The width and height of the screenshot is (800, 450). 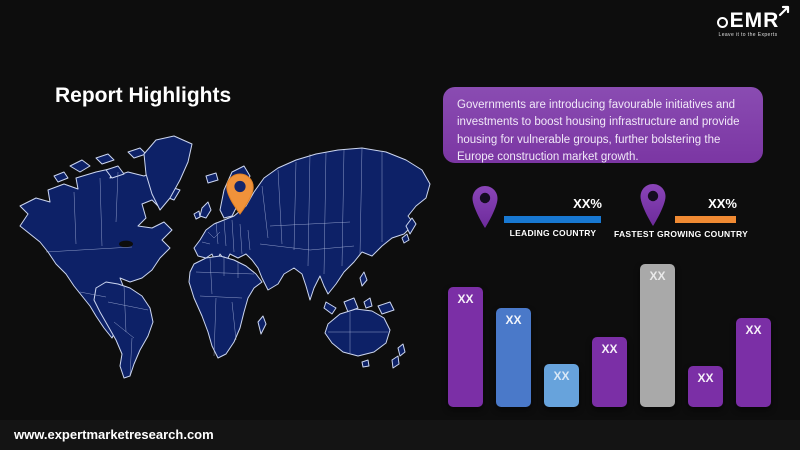 What do you see at coordinates (609, 372) in the screenshot?
I see `bar-4: XX` at bounding box center [609, 372].